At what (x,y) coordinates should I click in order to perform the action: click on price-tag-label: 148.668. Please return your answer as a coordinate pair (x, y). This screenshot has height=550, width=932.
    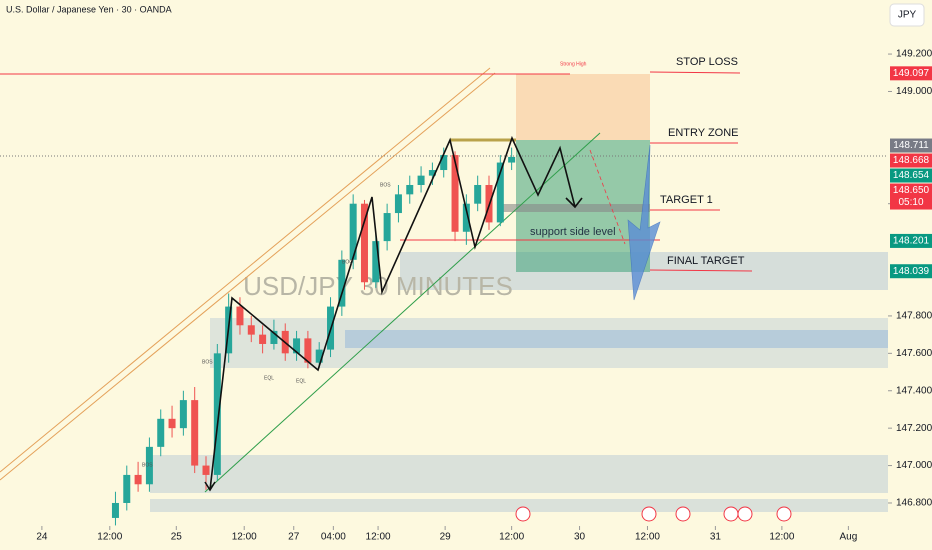
    Looking at the image, I should click on (911, 160).